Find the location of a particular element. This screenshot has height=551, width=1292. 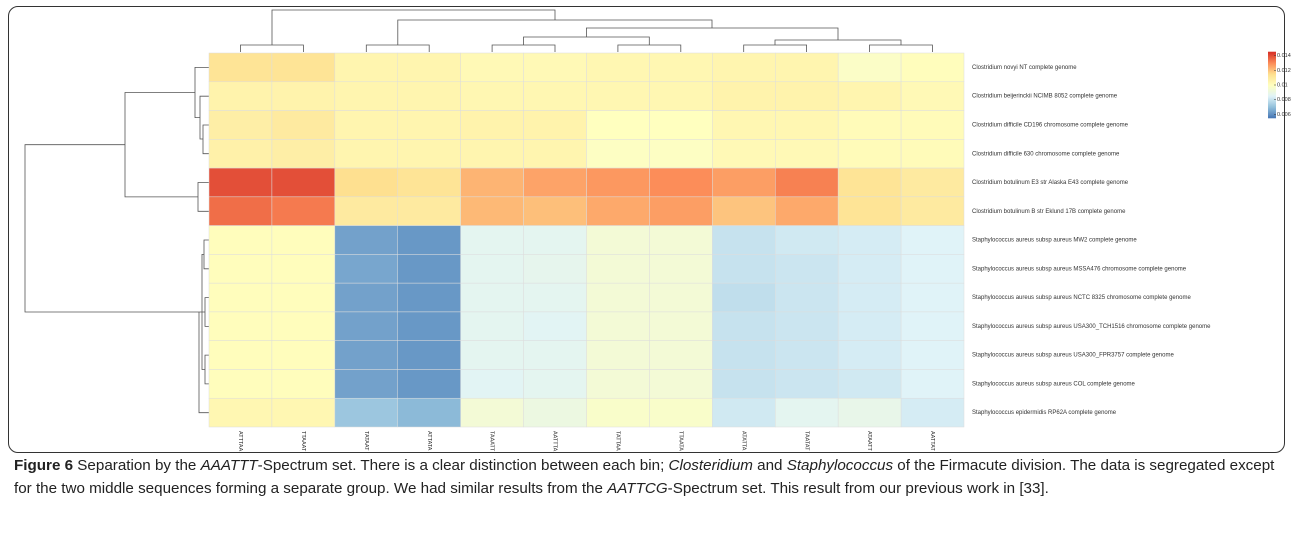

column-label: ATATTA is located at coordinates (743, 441).